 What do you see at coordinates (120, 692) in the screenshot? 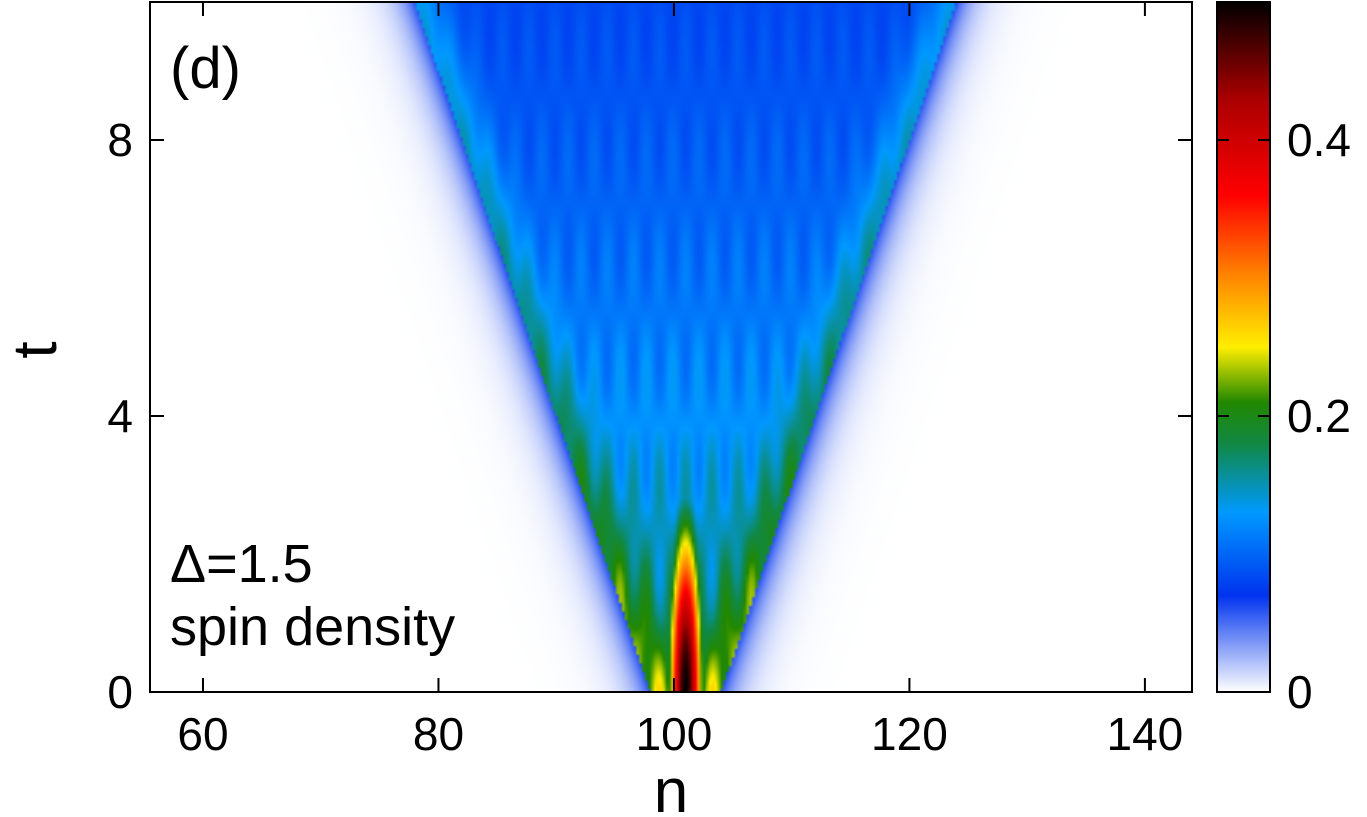
I see `y-tick-label: 0` at bounding box center [120, 692].